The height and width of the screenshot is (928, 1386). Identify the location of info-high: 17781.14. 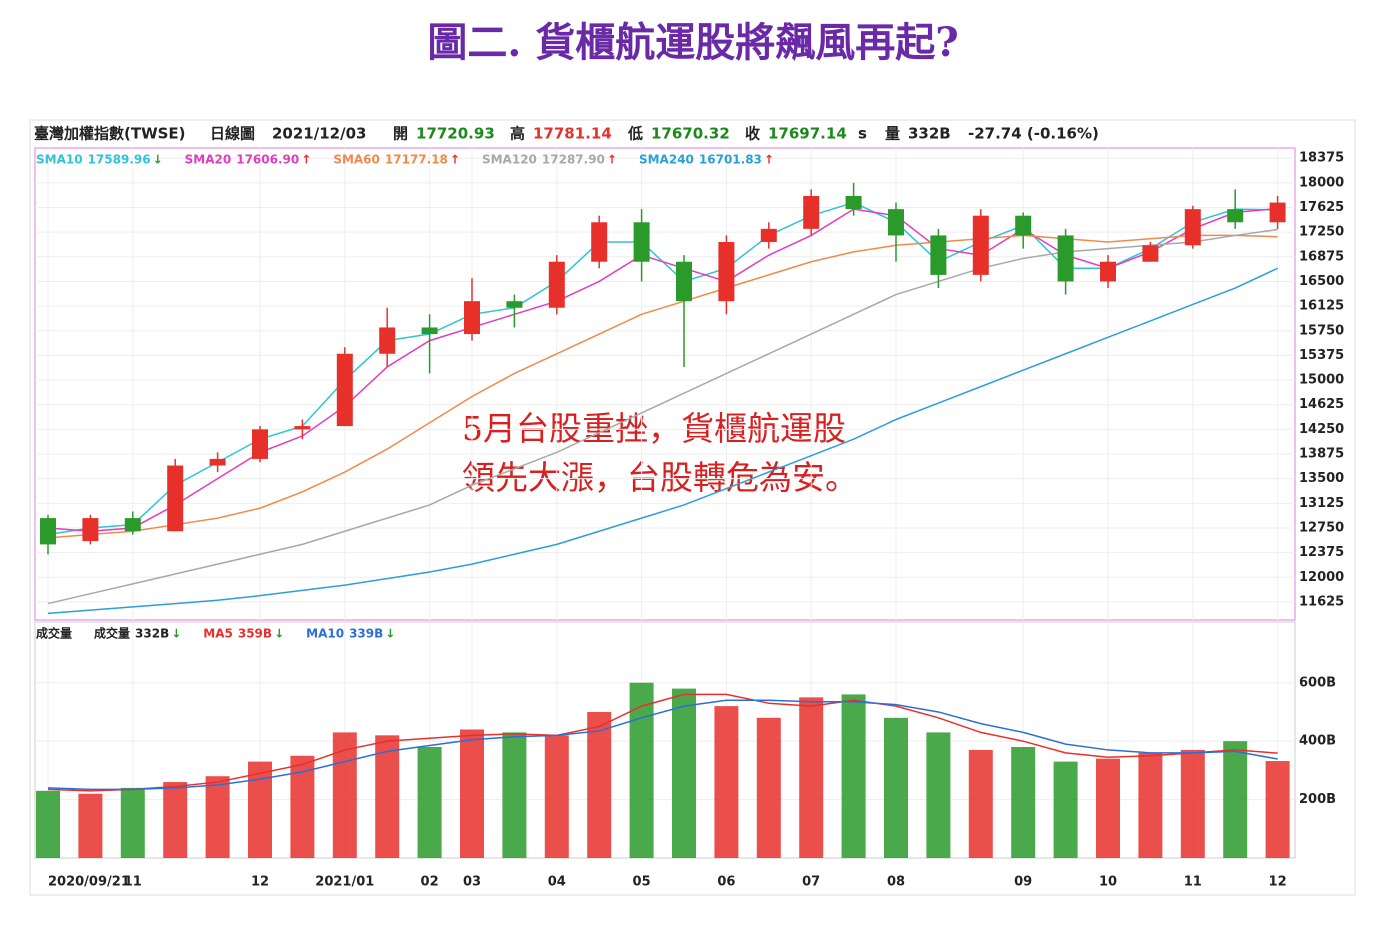
(572, 134).